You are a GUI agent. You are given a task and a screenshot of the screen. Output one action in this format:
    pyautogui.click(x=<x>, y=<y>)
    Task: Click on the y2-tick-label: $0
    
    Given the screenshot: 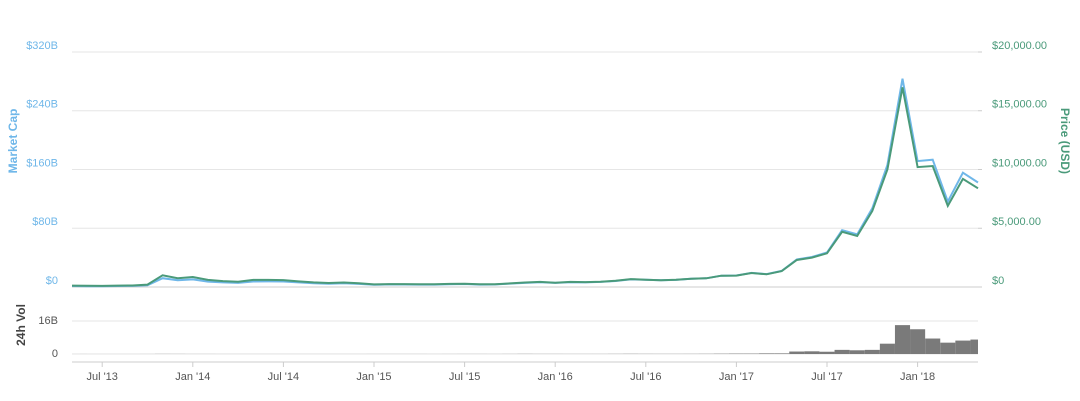 What is the action you would take?
    pyautogui.click(x=998, y=281)
    